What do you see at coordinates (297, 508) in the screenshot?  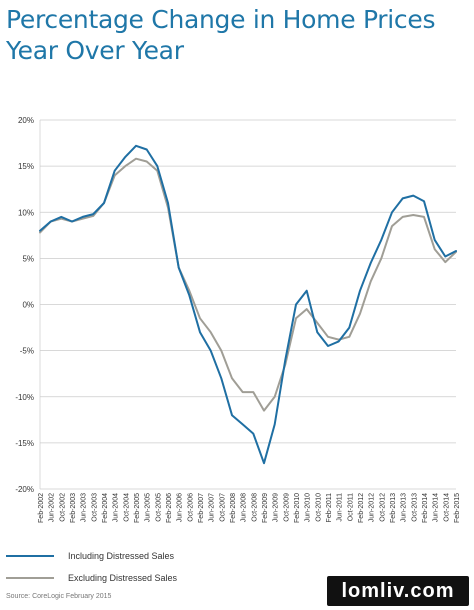 I see `x-tick-label: Feb-2010` at bounding box center [297, 508].